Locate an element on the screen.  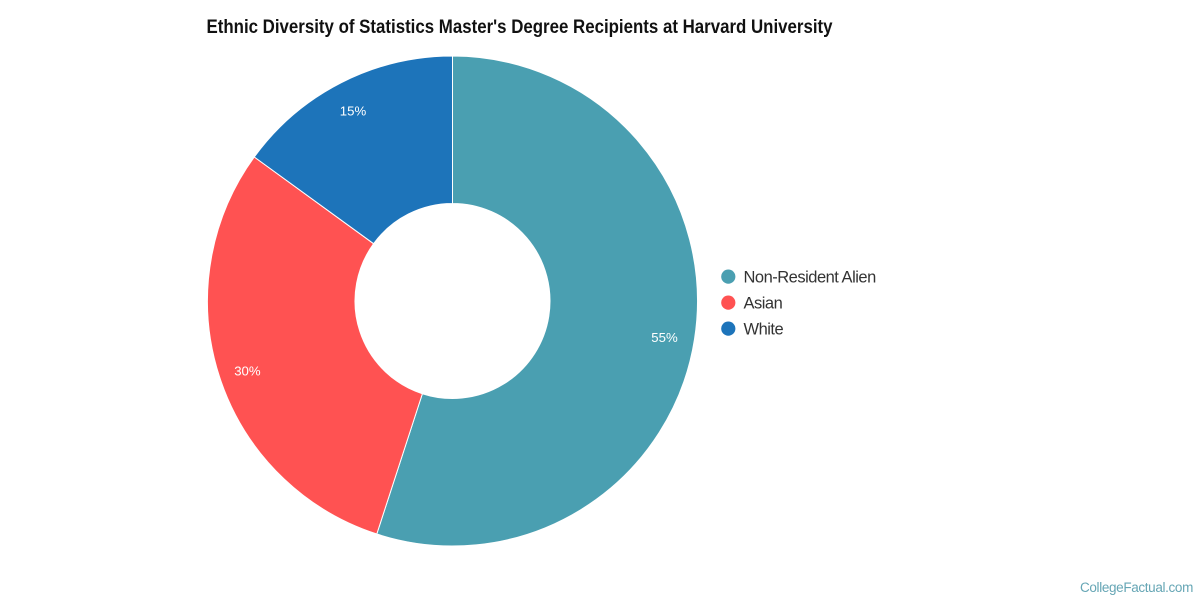
svg-text: Non-Resident Alien is located at coordinates (810, 278).